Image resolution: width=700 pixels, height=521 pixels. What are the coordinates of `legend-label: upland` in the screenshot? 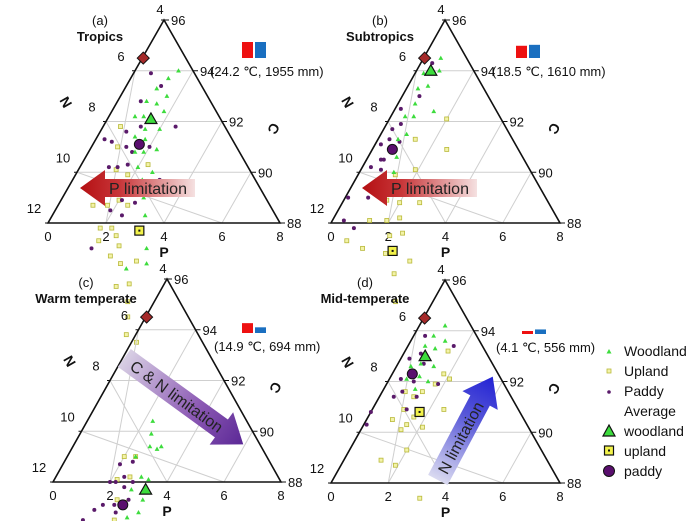 It's located at (645, 451).